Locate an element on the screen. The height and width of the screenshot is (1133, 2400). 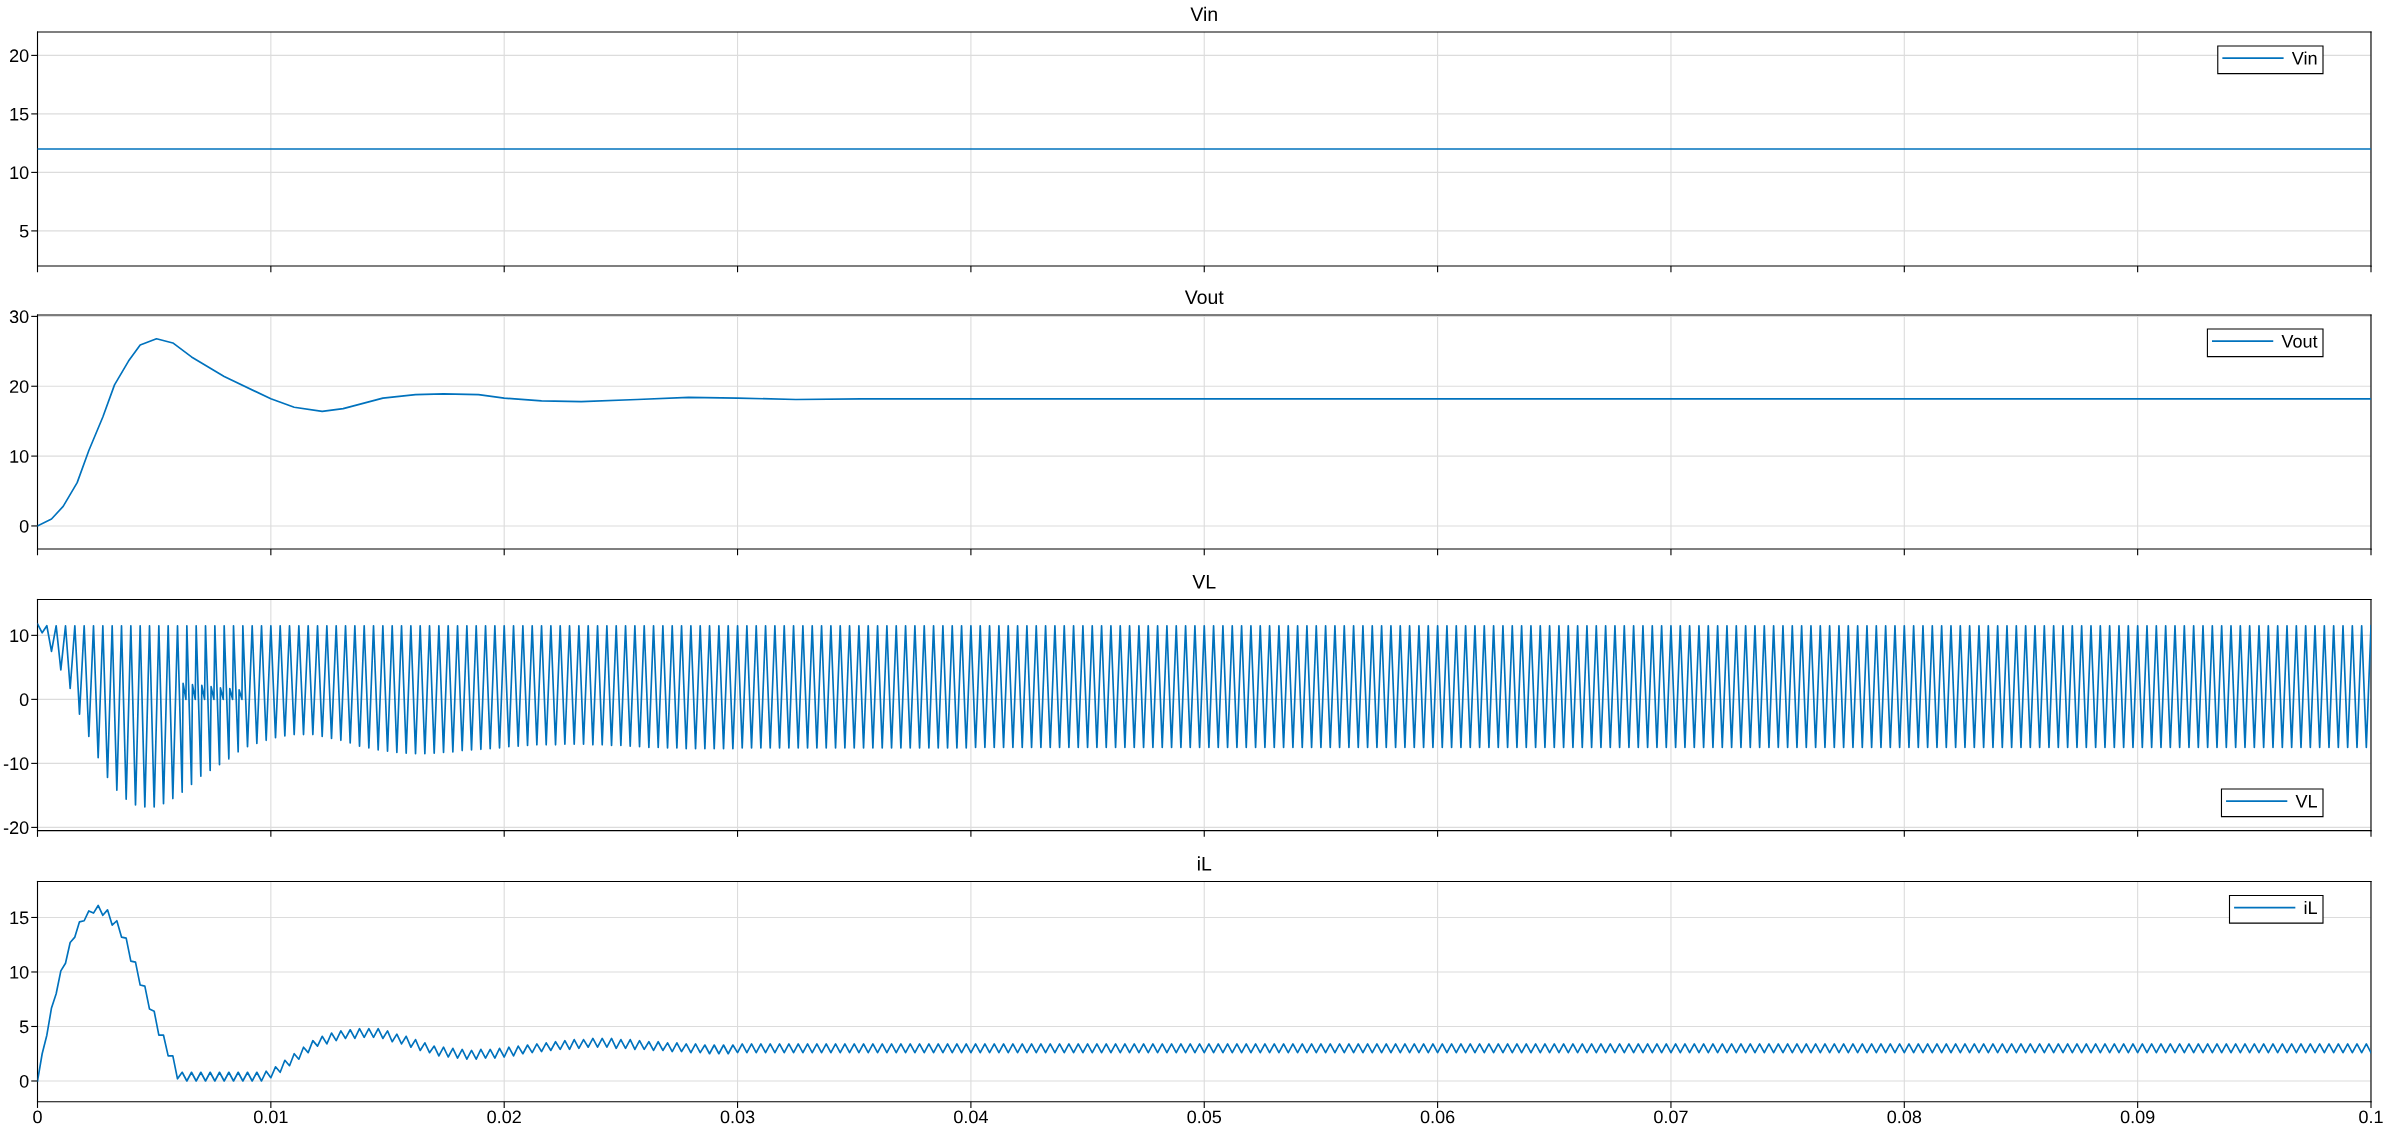
x-tick-label: 0.08 is located at coordinates (1904, 1117).